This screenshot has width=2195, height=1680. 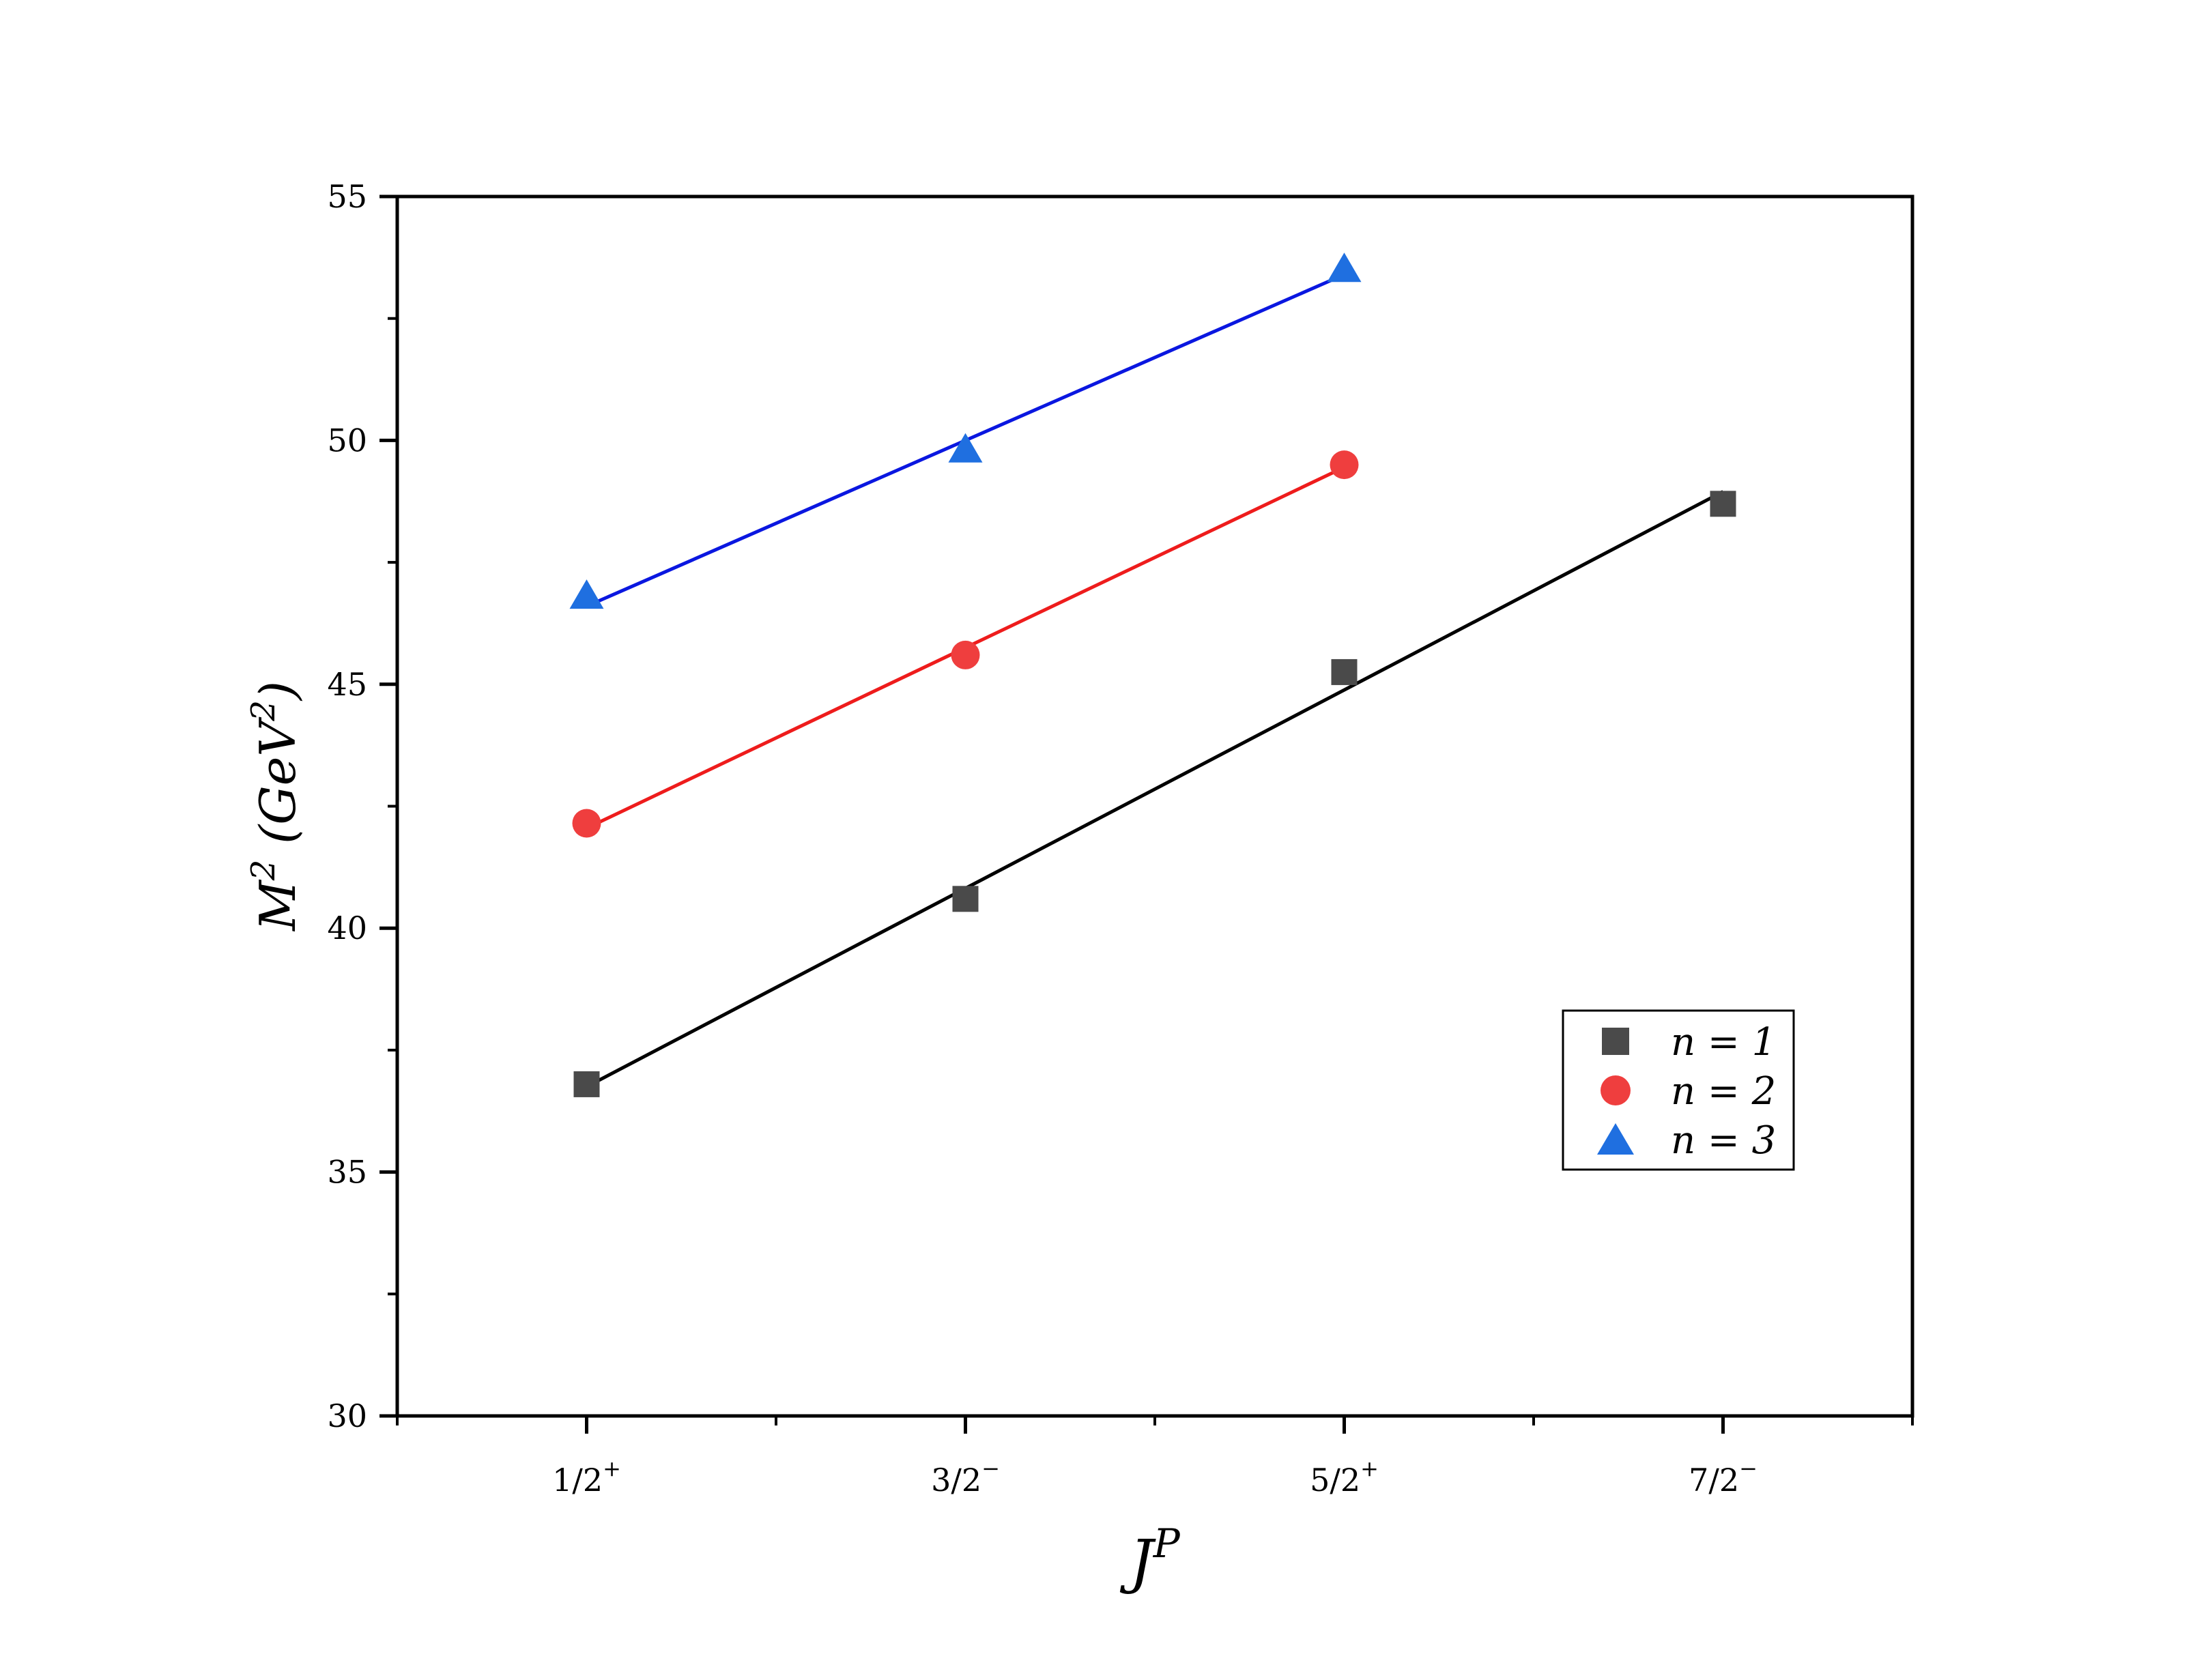 What do you see at coordinates (277, 691) in the screenshot?
I see `y-axis-title-unit-close: )` at bounding box center [277, 691].